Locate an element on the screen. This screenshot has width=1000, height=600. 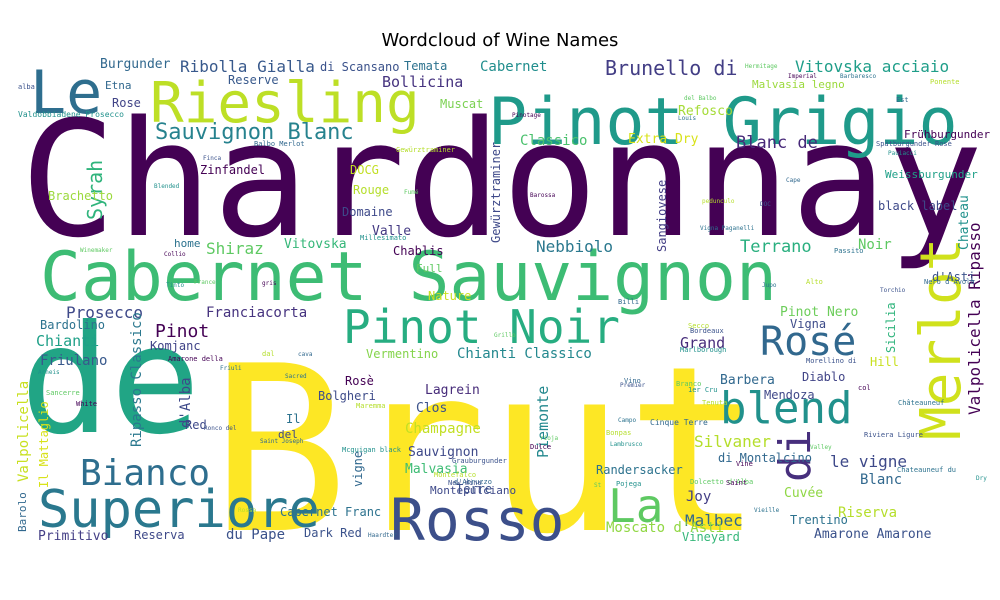
word-bolgheri: Bolgheri is located at coordinates (347, 396).